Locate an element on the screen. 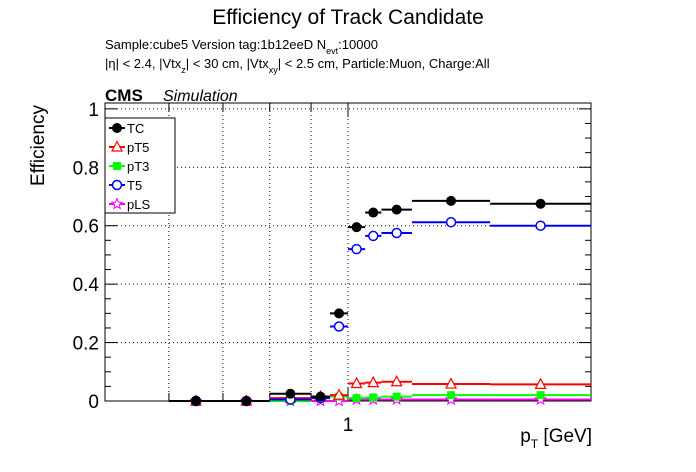 This screenshot has height=472, width=696. legend-label-tc: TC is located at coordinates (135, 128).